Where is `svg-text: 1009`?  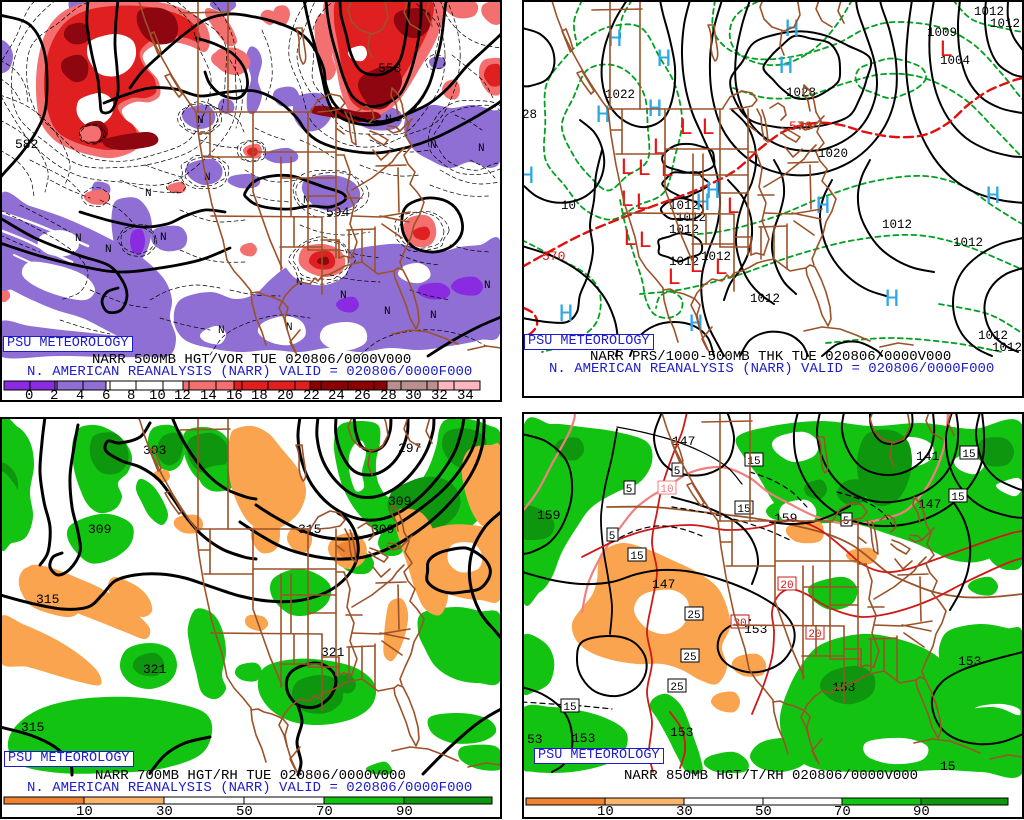
svg-text: 1009 is located at coordinates (942, 33).